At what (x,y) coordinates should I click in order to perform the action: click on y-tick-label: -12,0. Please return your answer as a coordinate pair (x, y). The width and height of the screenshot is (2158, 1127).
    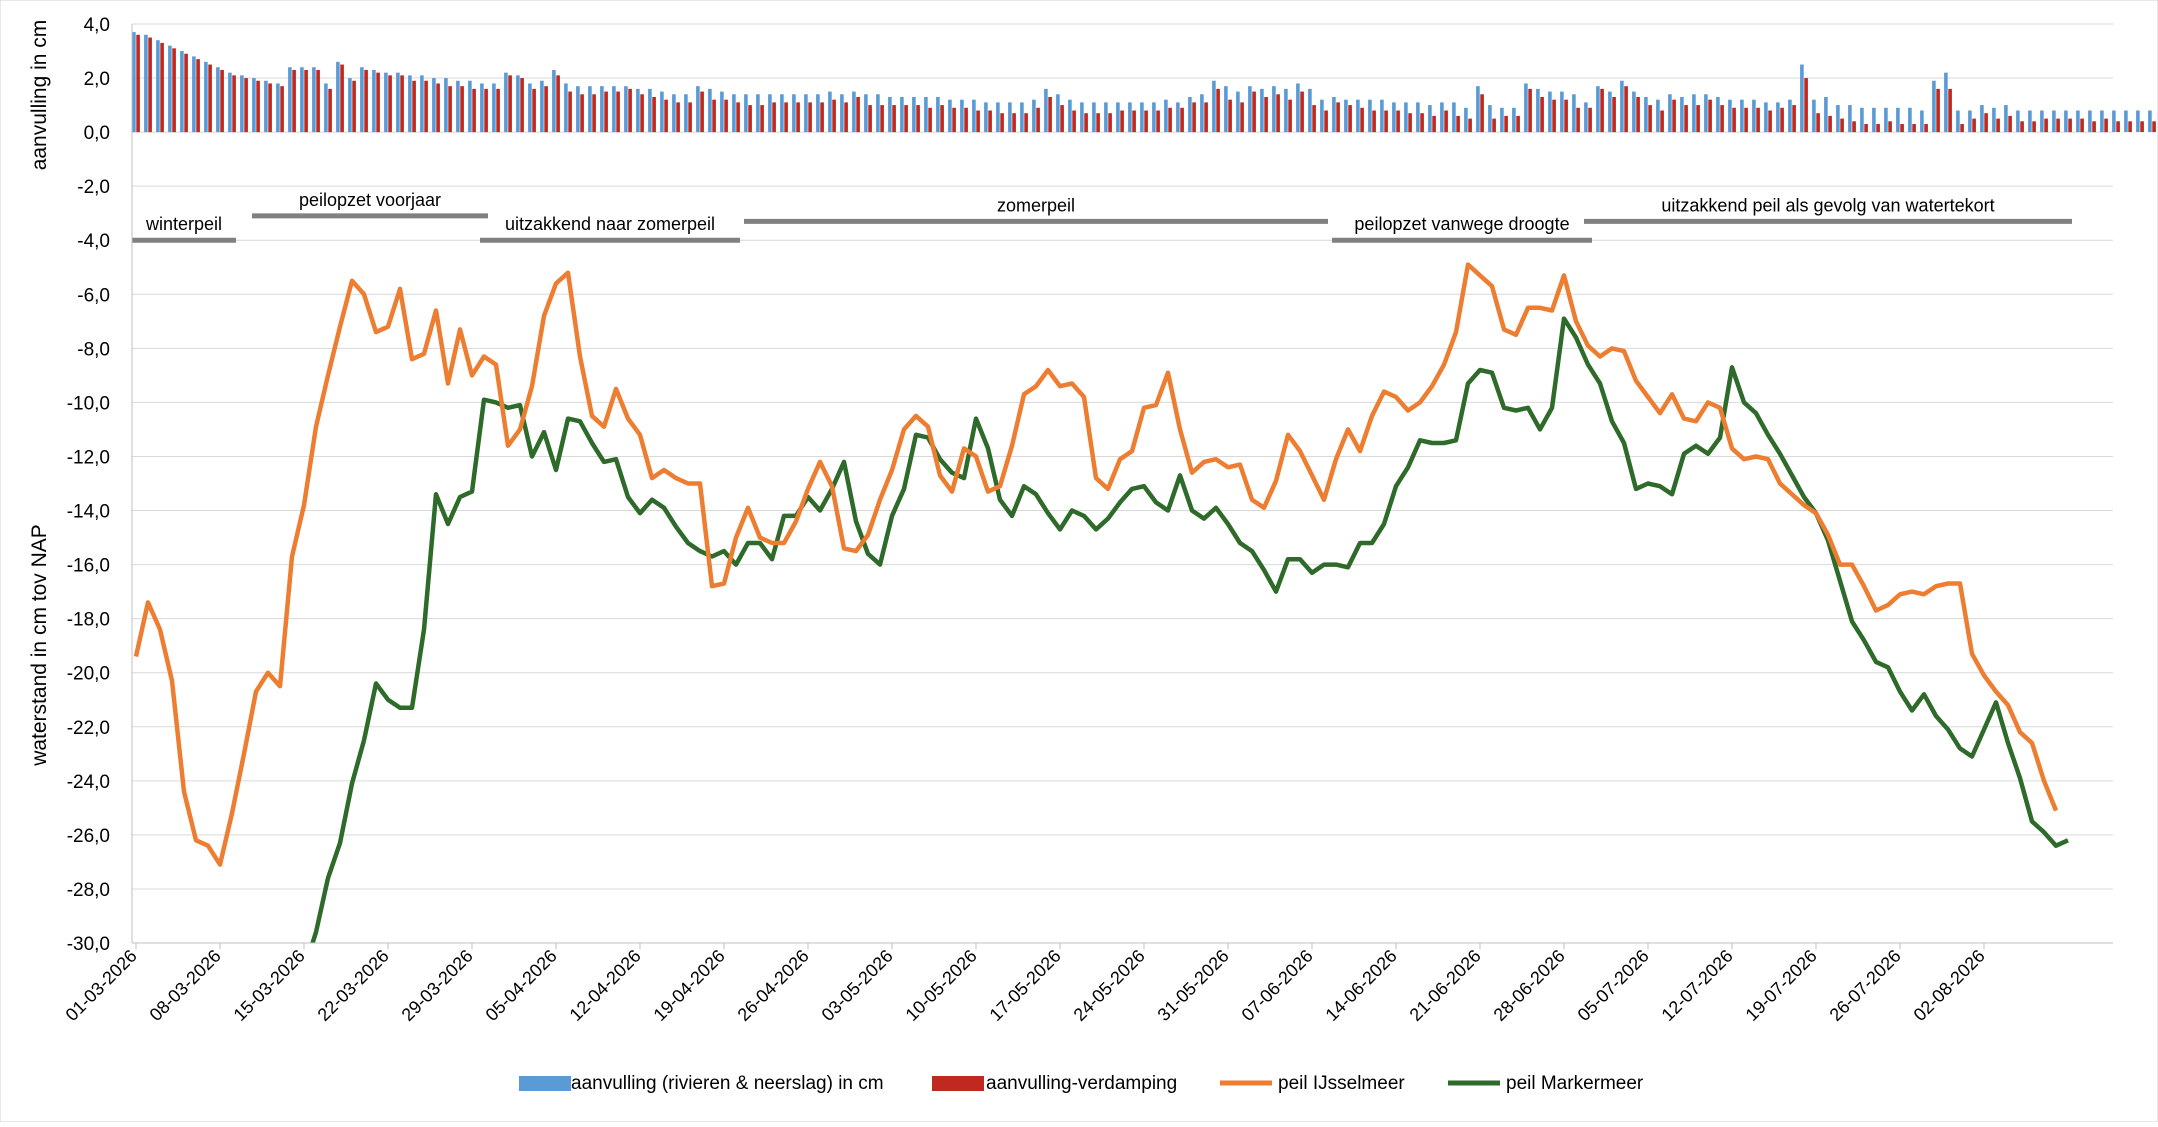
    Looking at the image, I should click on (88, 457).